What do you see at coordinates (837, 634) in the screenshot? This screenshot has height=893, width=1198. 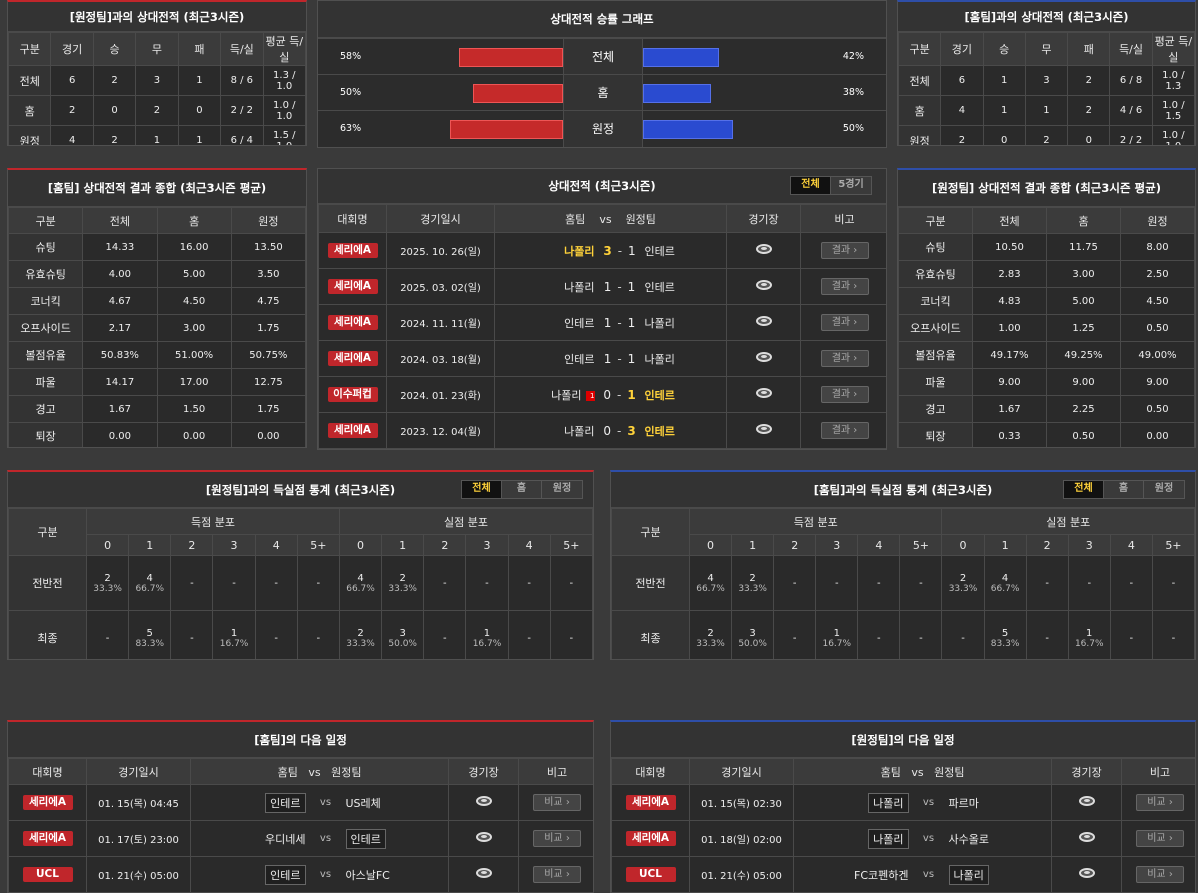 I see `goal-cell: 1 16.7%` at bounding box center [837, 634].